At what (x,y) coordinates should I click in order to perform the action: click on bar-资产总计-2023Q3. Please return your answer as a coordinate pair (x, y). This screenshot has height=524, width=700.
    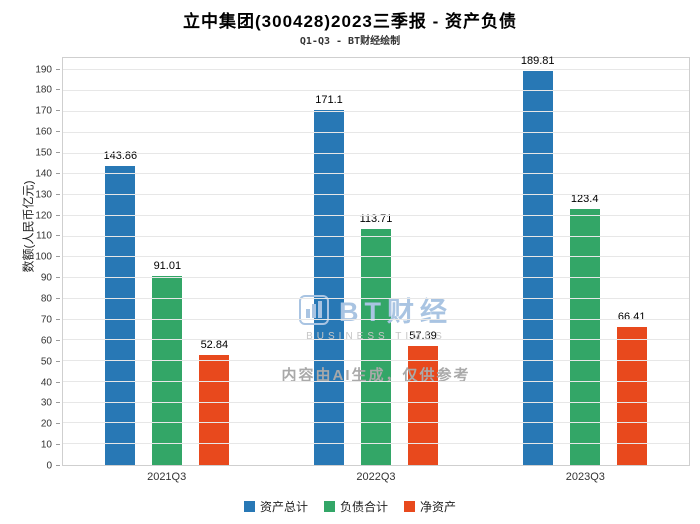
    Looking at the image, I should click on (537, 267).